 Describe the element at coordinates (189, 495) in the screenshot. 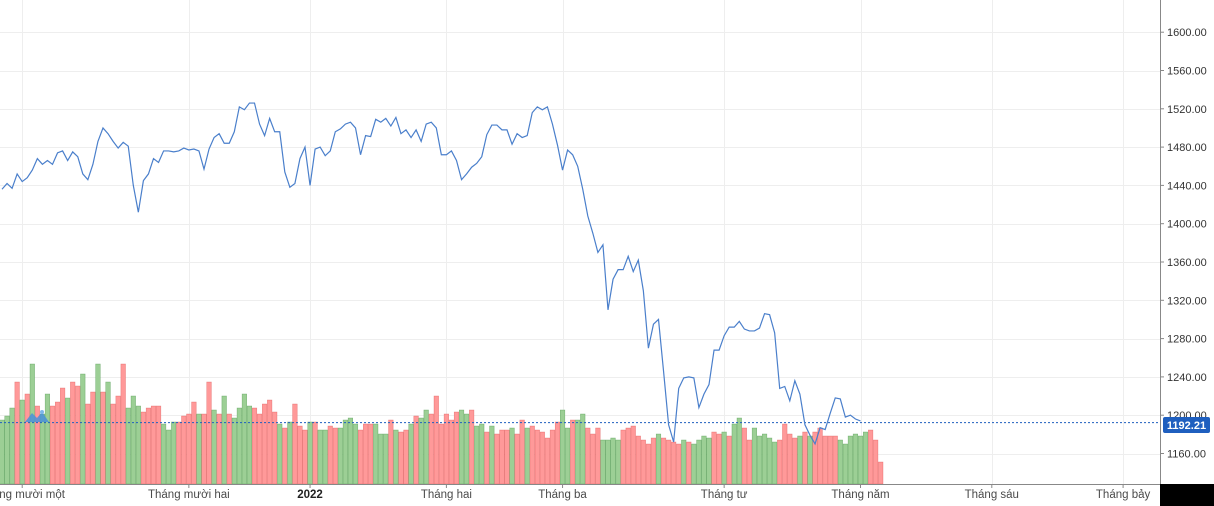

I see `x-tick-label: Tháng mười hai` at that location.